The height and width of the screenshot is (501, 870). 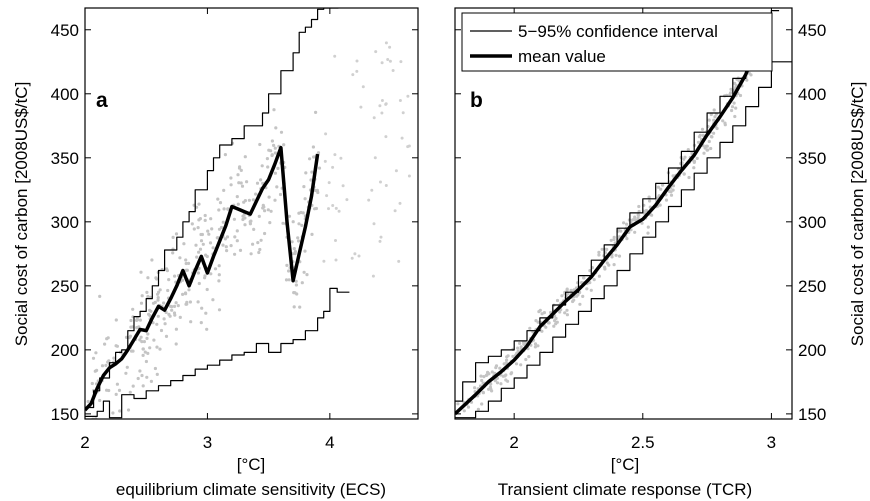 I want to click on x-tick-label: 2.5, so click(x=643, y=442).